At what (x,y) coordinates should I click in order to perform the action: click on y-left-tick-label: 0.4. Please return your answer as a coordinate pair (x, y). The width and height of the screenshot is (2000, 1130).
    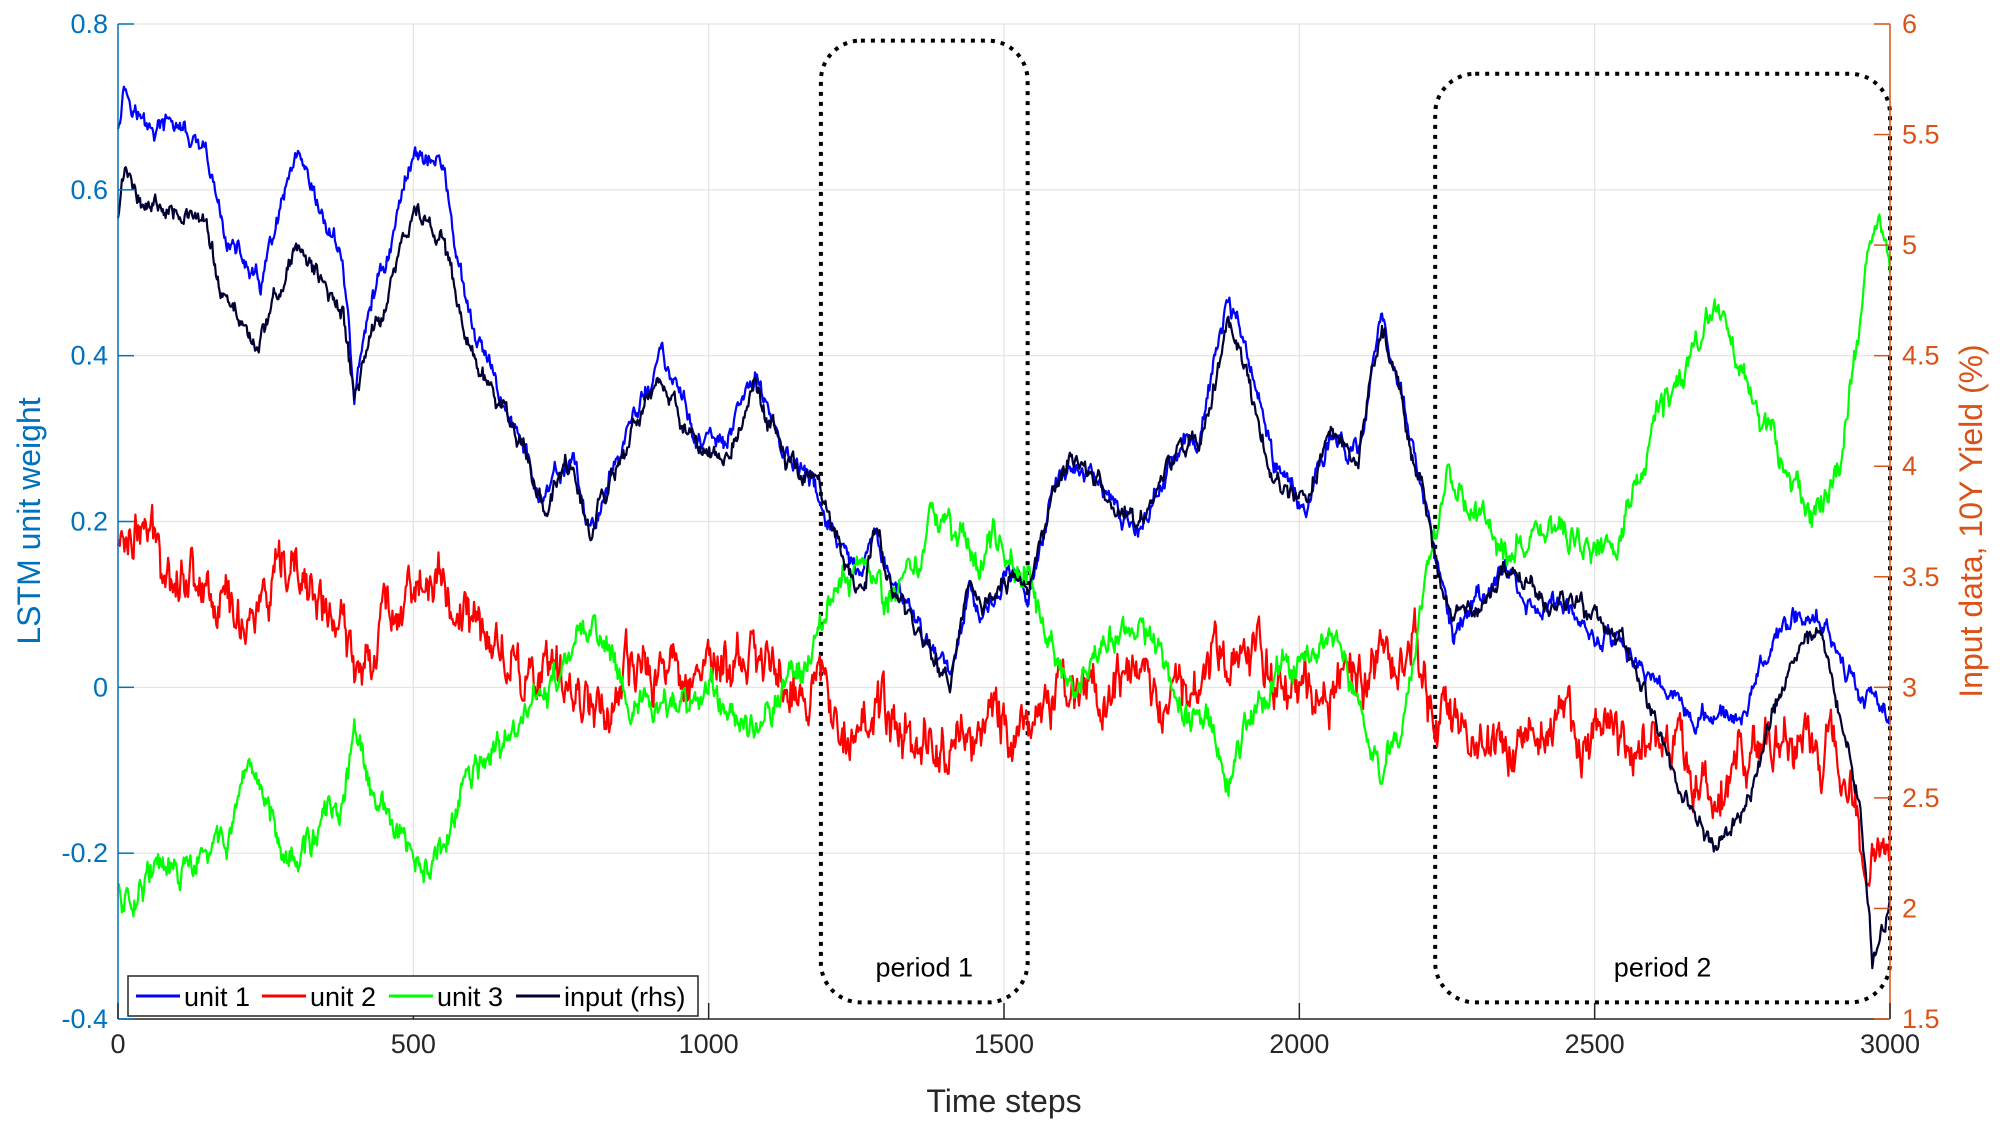
    Looking at the image, I should click on (89, 356).